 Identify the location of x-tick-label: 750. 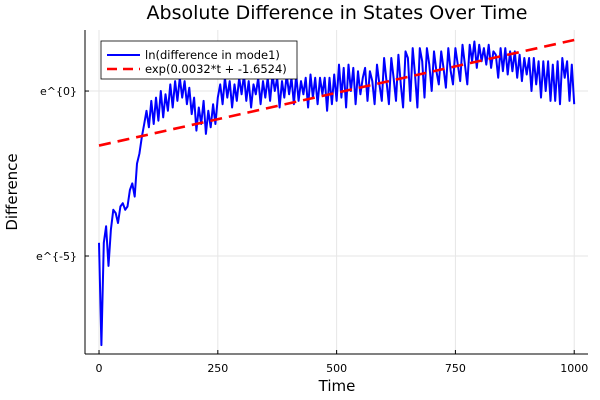
(455, 368).